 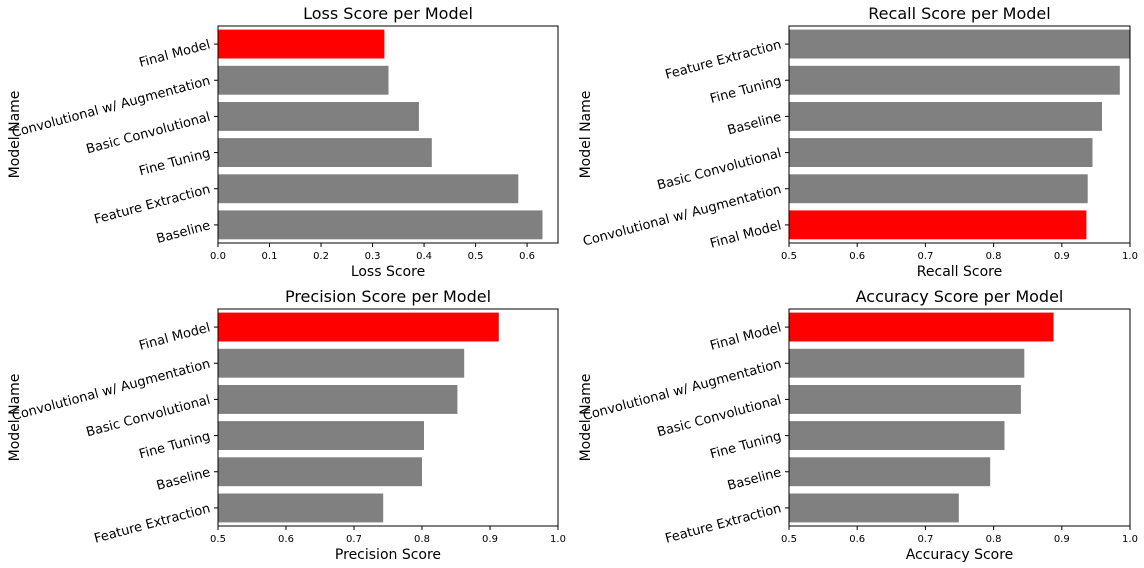 What do you see at coordinates (373, 256) in the screenshot?
I see `x-tick-label: 0.3` at bounding box center [373, 256].